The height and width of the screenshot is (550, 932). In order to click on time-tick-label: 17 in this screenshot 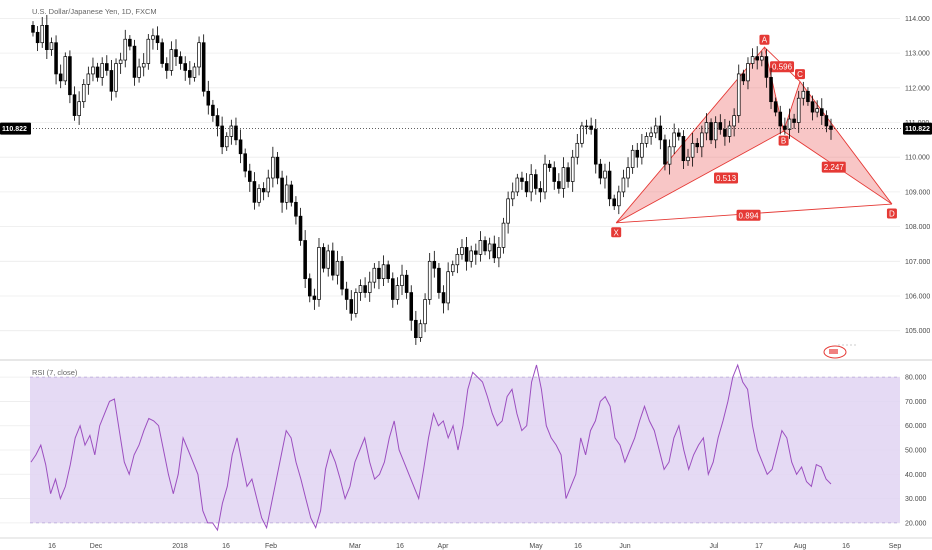, I will do `click(759, 546)`.